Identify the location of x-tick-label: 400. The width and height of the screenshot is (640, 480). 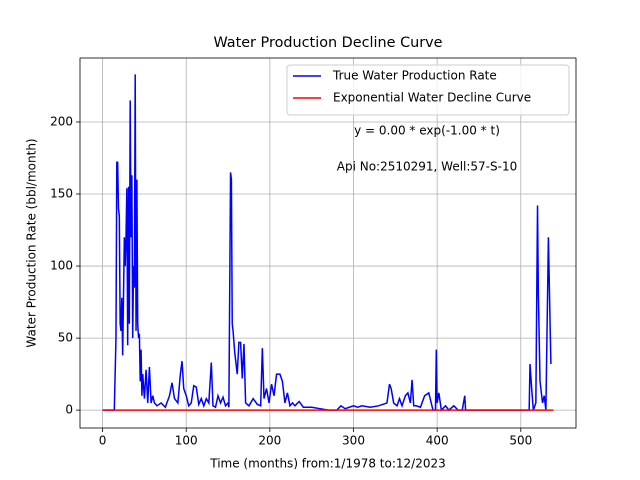
(437, 441).